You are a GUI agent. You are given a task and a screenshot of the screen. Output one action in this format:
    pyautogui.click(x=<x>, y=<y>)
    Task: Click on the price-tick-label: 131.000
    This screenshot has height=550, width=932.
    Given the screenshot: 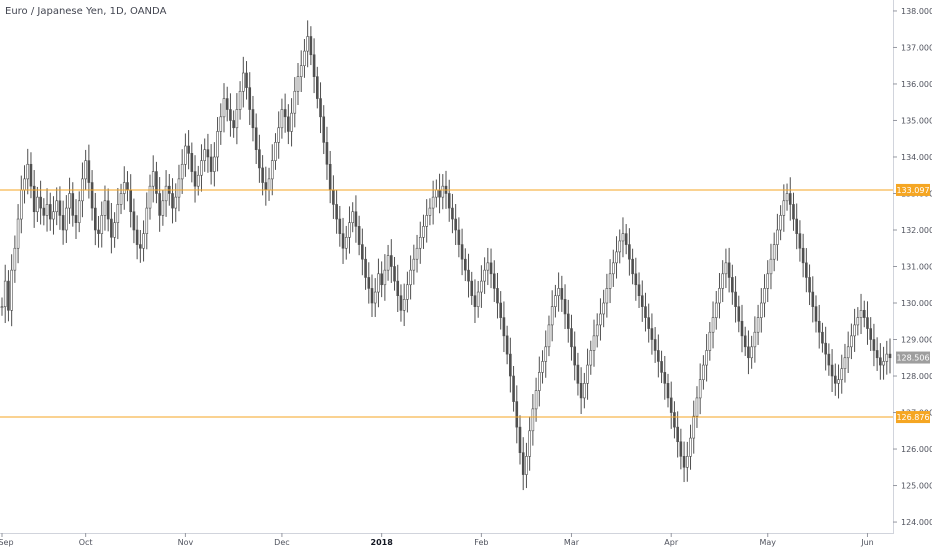 What is the action you would take?
    pyautogui.click(x=916, y=267)
    